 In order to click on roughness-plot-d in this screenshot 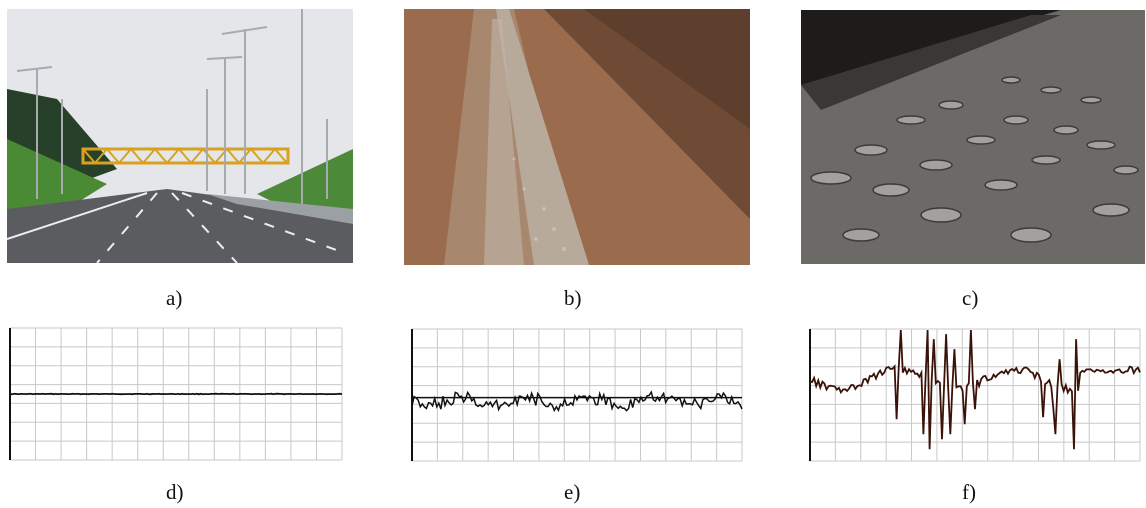, I will do `click(176, 394)`.